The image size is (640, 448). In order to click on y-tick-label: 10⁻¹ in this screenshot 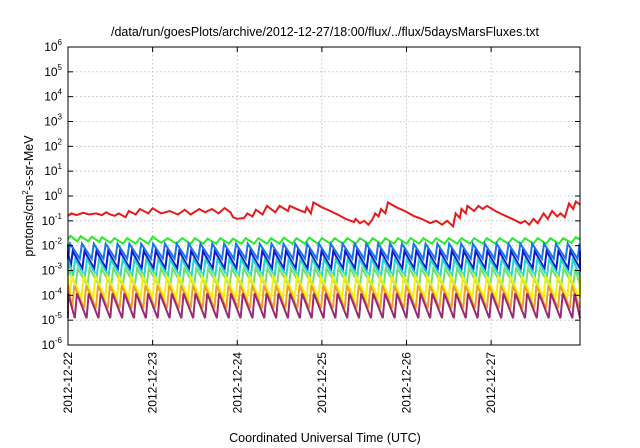, I will do `click(52, 220)`.